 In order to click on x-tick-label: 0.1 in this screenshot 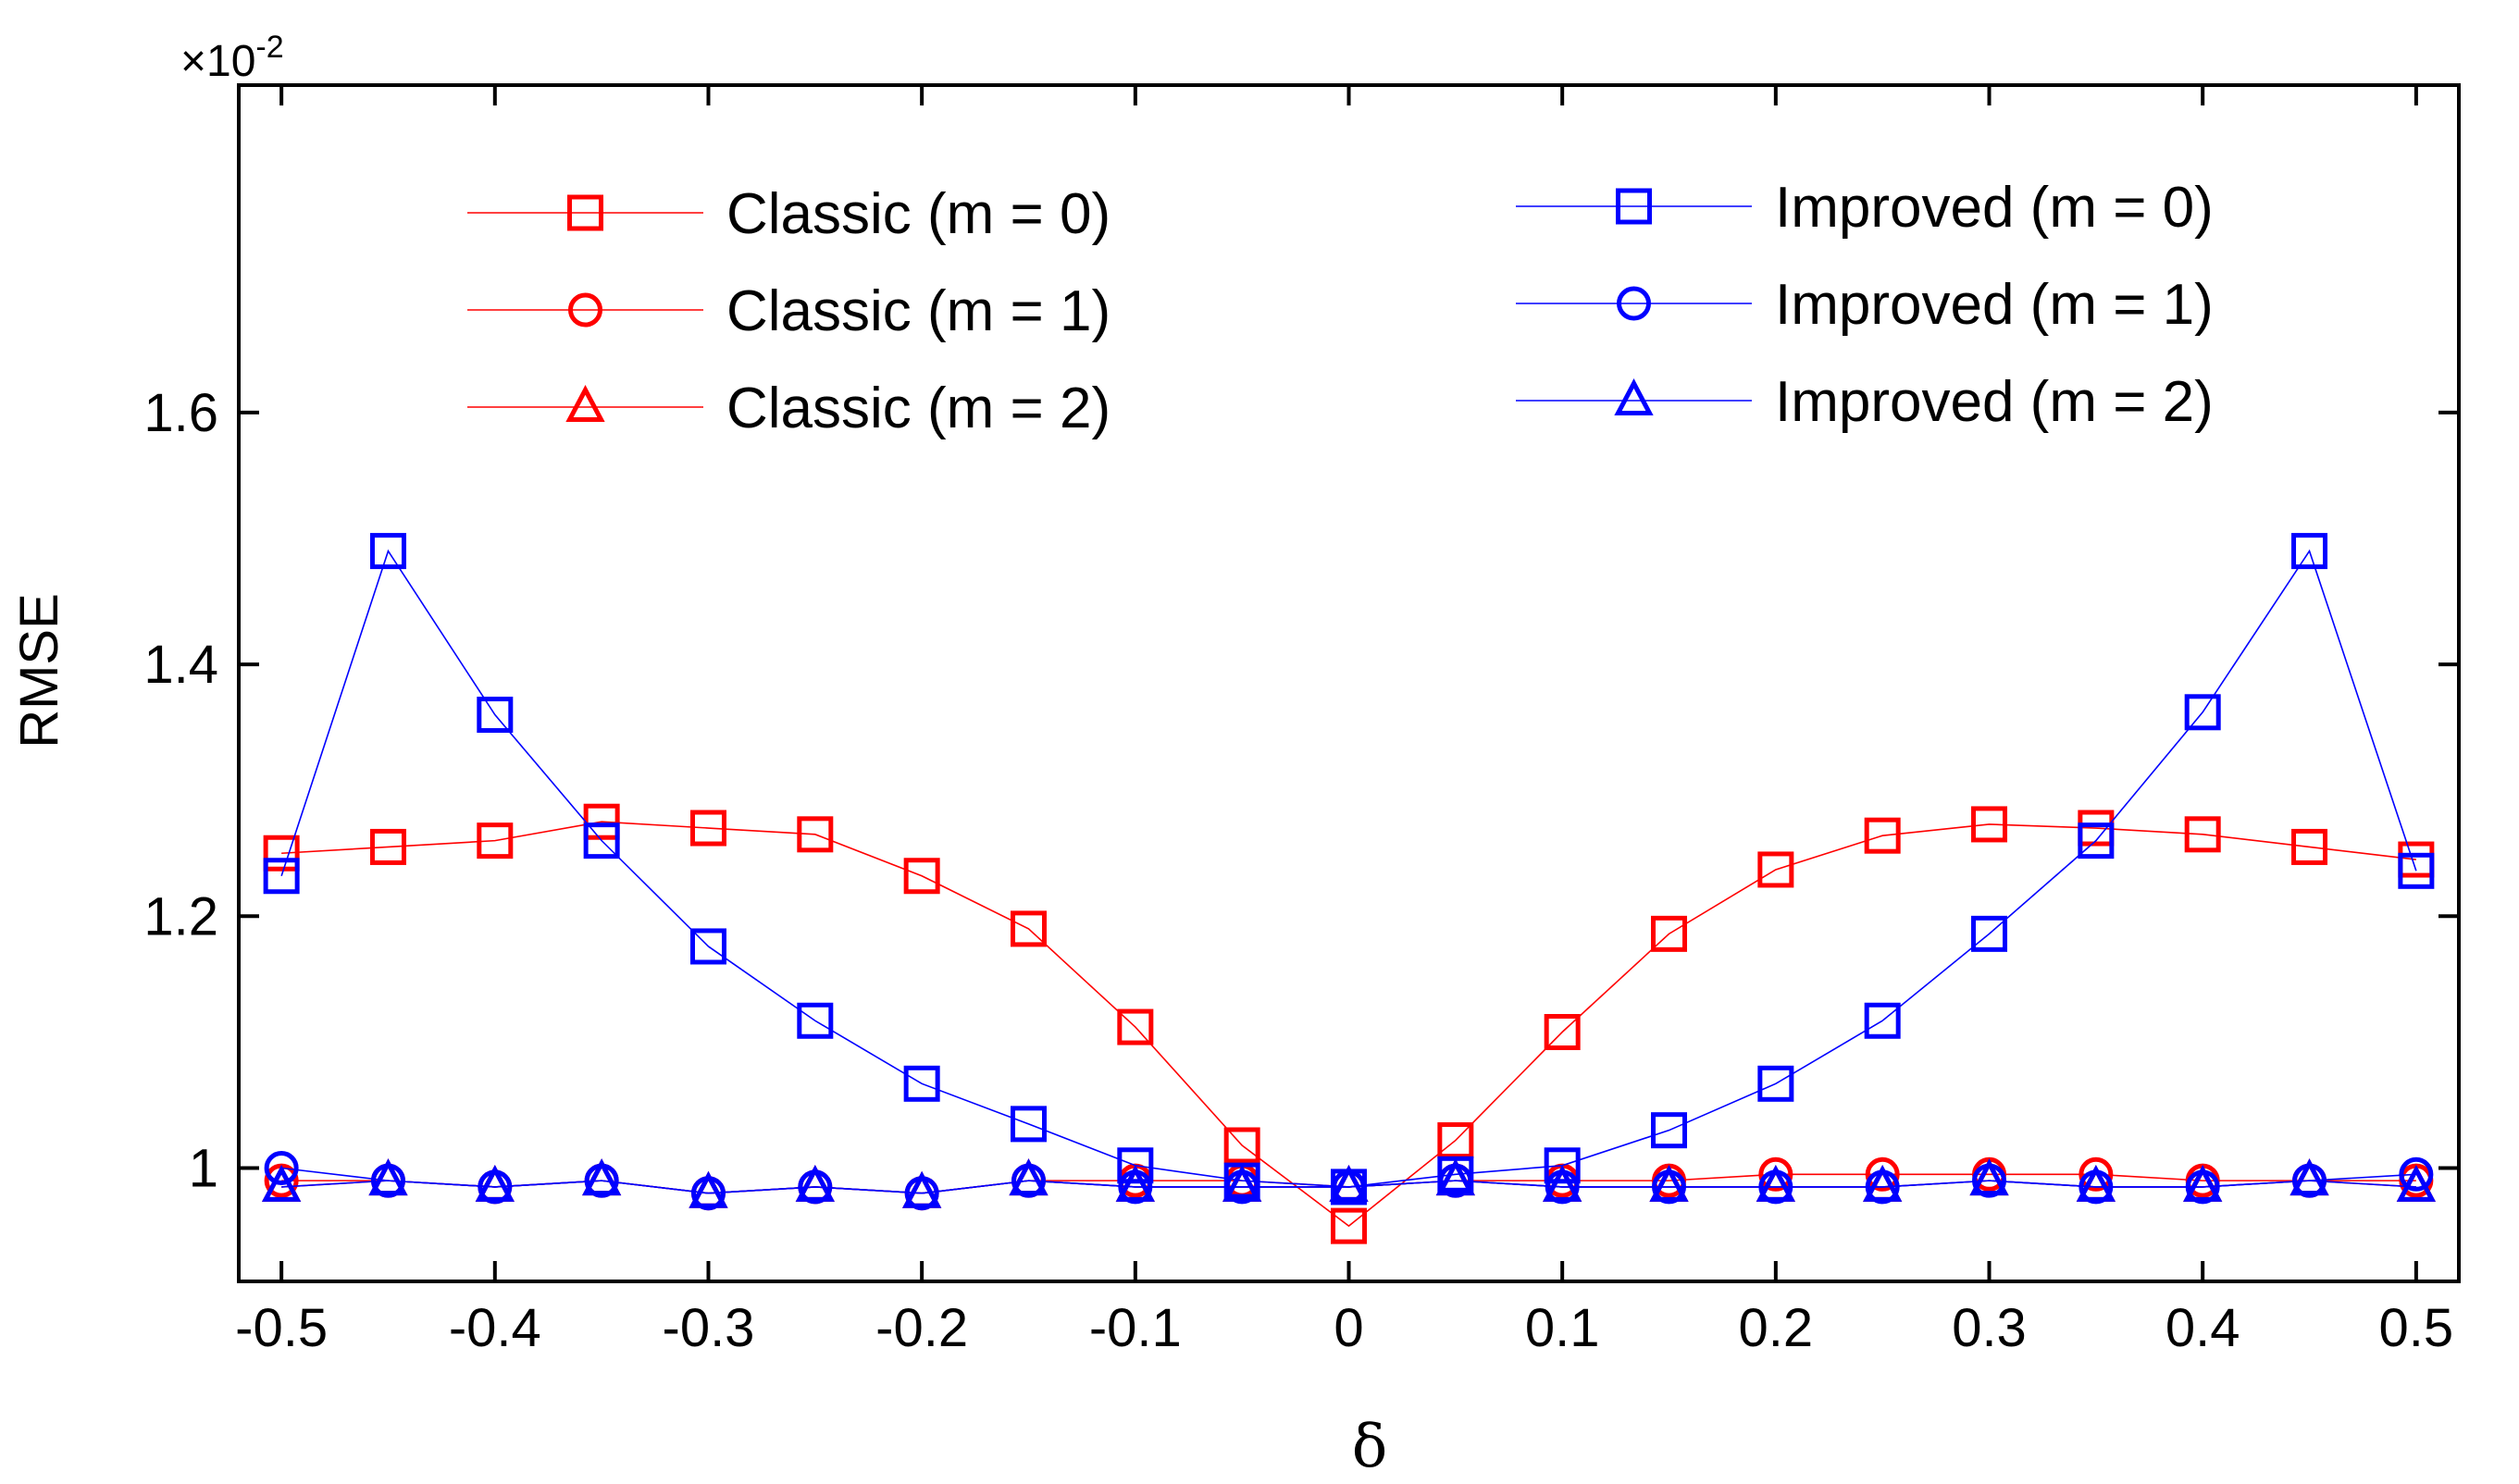, I will do `click(1562, 1328)`.